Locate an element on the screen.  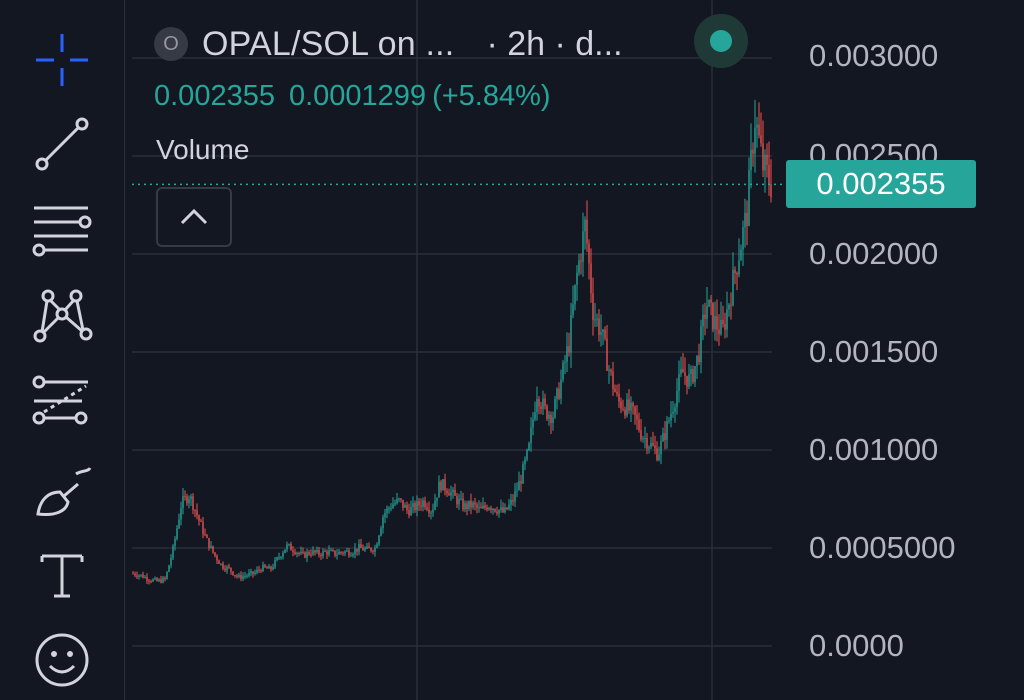
text-icon is located at coordinates (62, 576).